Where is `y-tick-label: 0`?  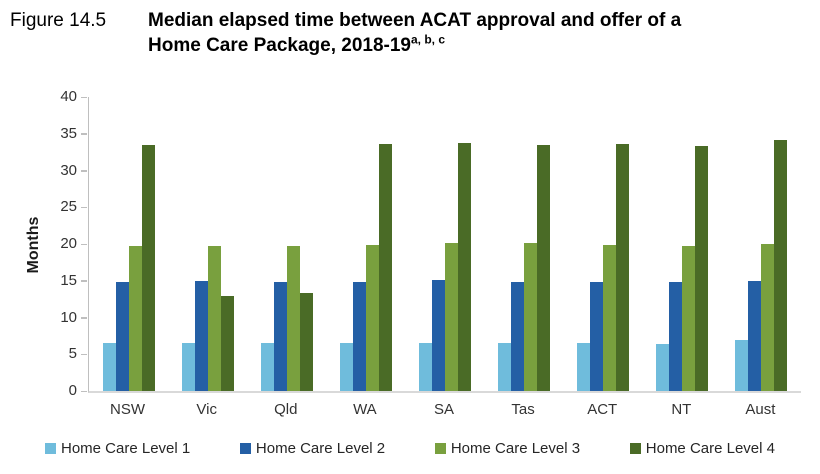
y-tick-label: 0 is located at coordinates (72, 390).